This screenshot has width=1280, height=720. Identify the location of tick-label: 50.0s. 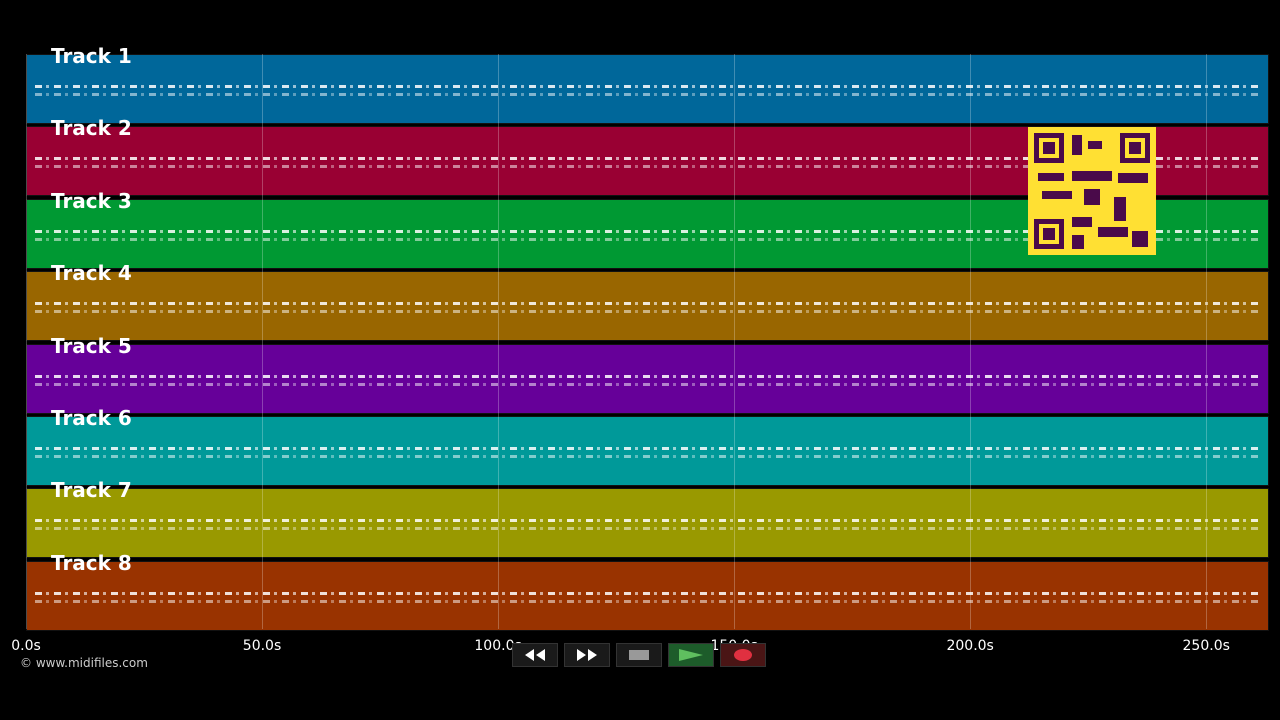
(262, 646).